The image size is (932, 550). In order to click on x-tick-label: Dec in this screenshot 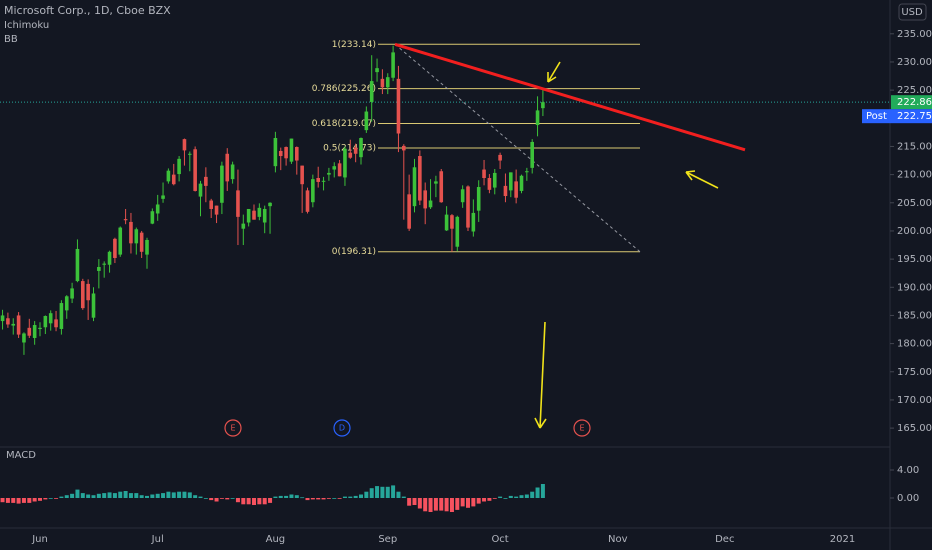, I will do `click(724, 539)`.